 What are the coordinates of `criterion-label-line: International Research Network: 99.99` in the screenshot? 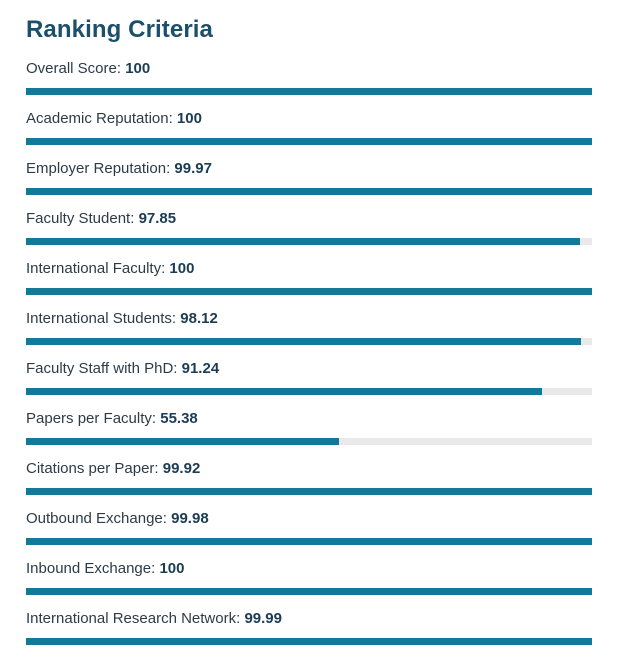 It's located at (309, 619).